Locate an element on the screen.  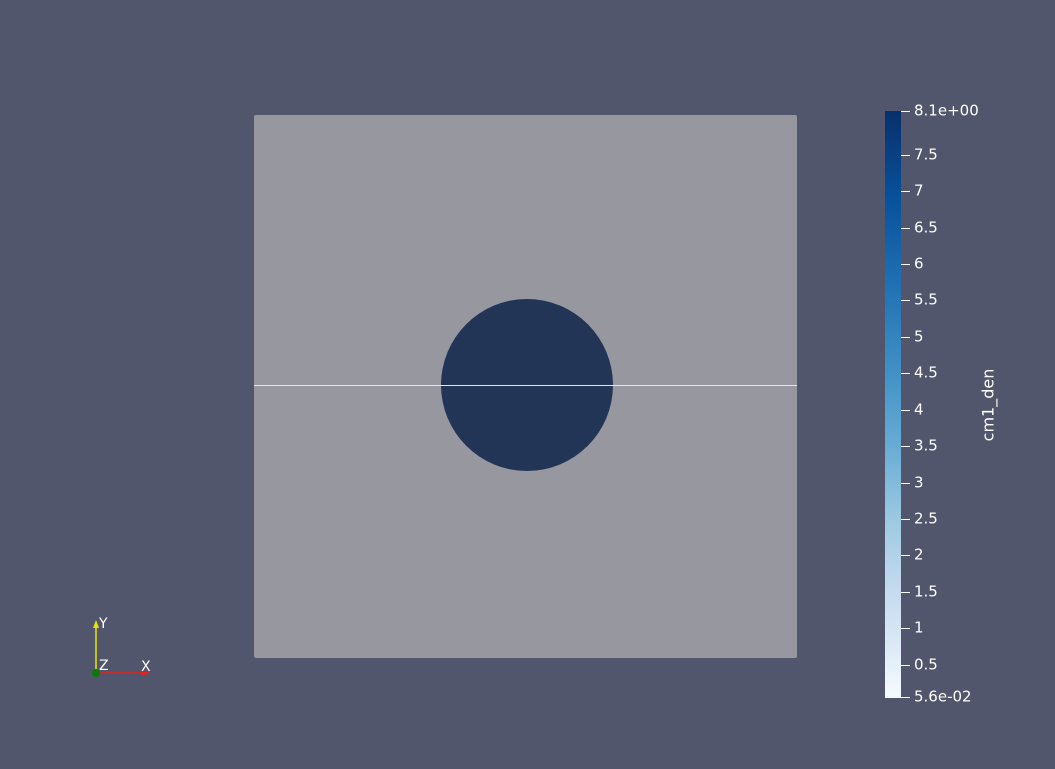
orientation-axes-svg is located at coordinates (121, 648).